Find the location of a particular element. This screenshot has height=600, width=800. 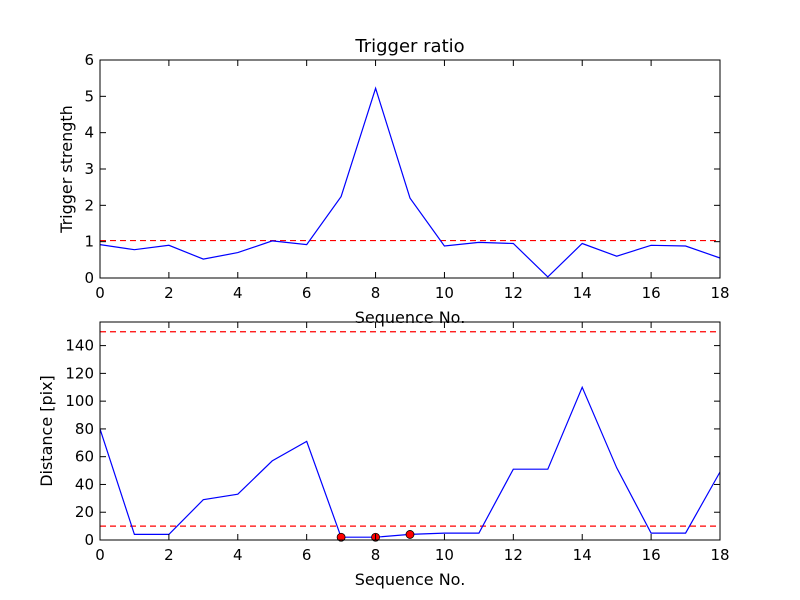

y-tick-label: 20 is located at coordinates (84, 512).